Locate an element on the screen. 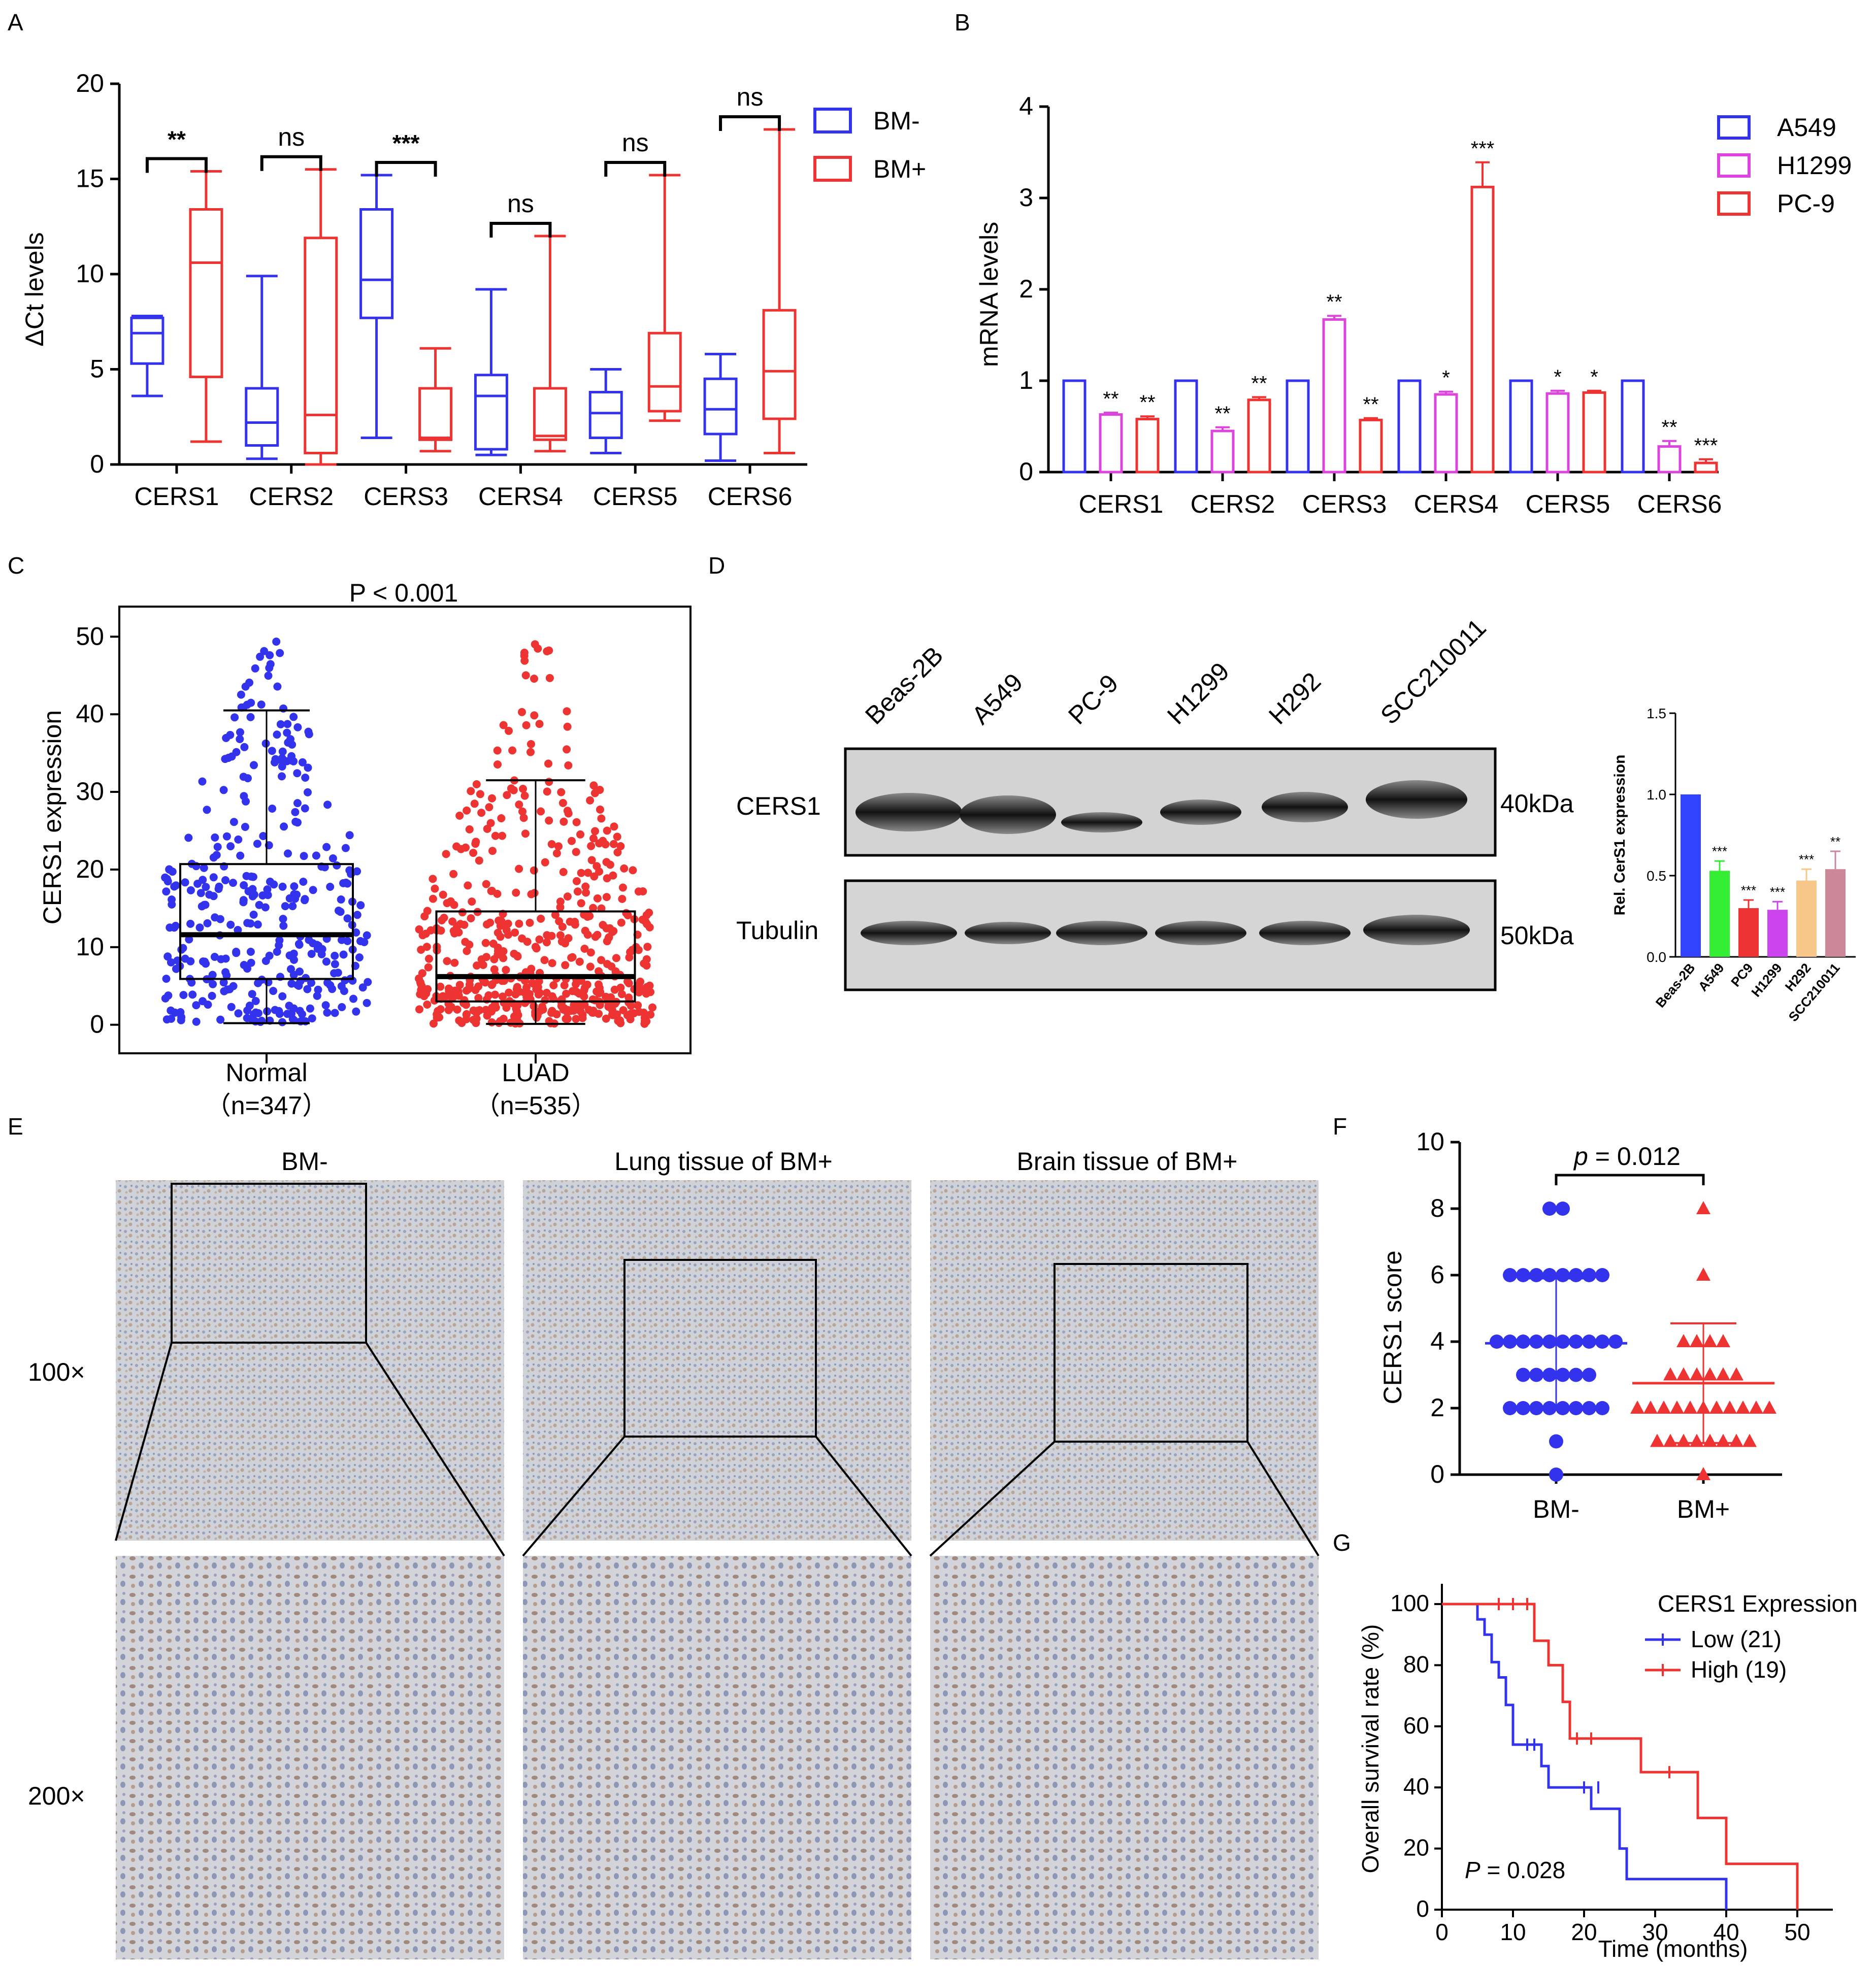 The image size is (1876, 1966). panel-letter-f: F is located at coordinates (1340, 1126).